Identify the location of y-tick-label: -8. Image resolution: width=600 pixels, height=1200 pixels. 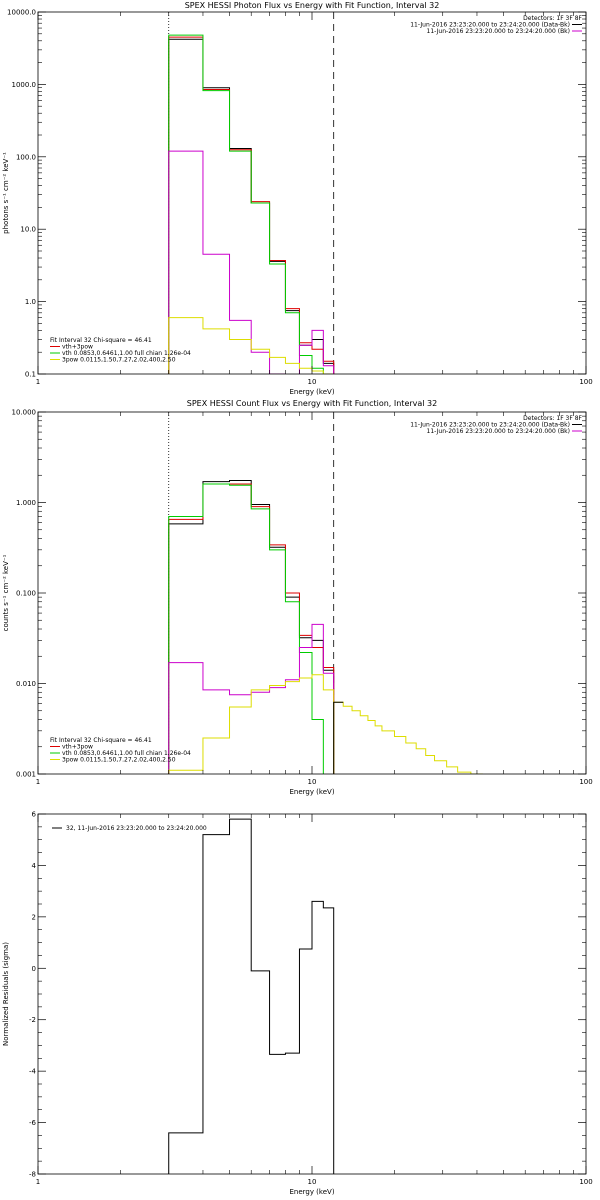
(32, 1175).